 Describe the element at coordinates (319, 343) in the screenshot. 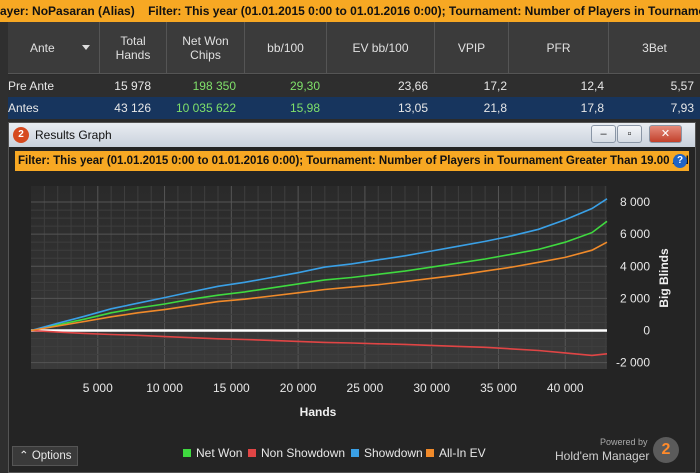

I see `series-line-non-showdown` at that location.